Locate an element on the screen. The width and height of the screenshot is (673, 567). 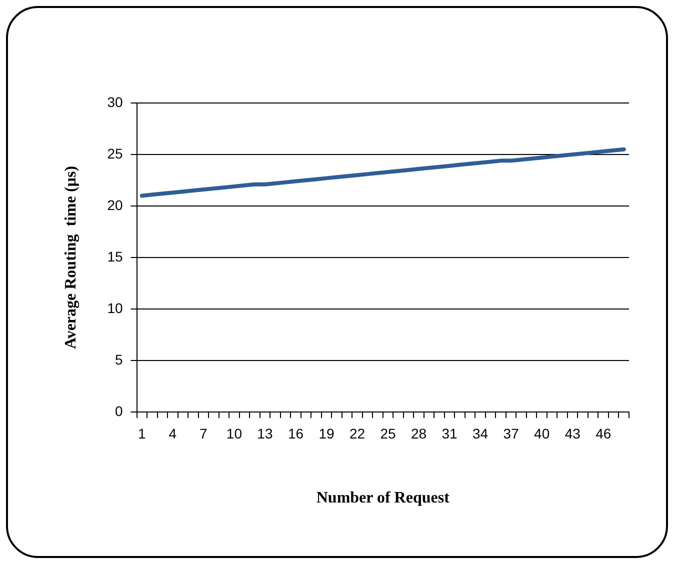
x-tick-label: 19 is located at coordinates (326, 433).